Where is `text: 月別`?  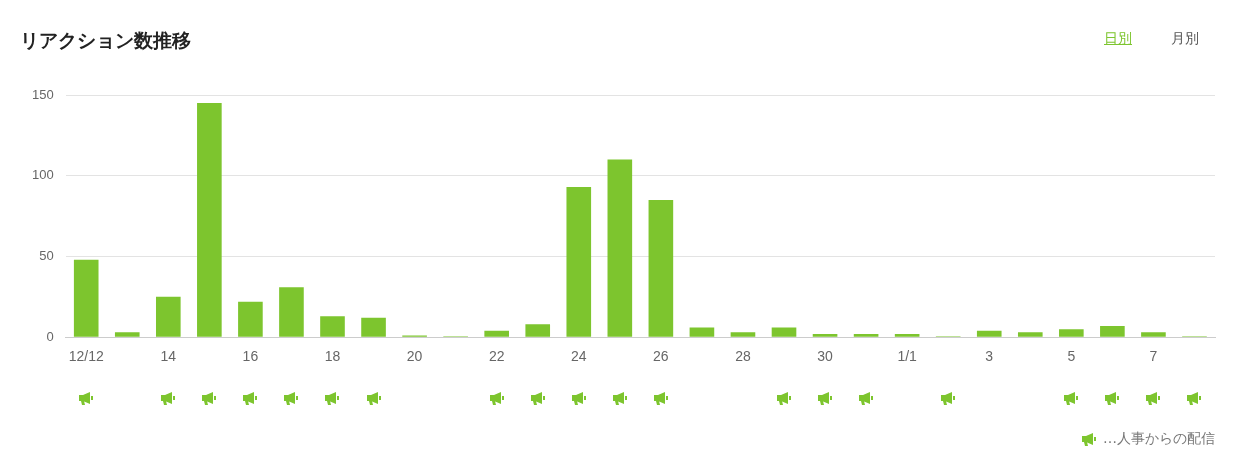
text: 月別 is located at coordinates (1185, 39).